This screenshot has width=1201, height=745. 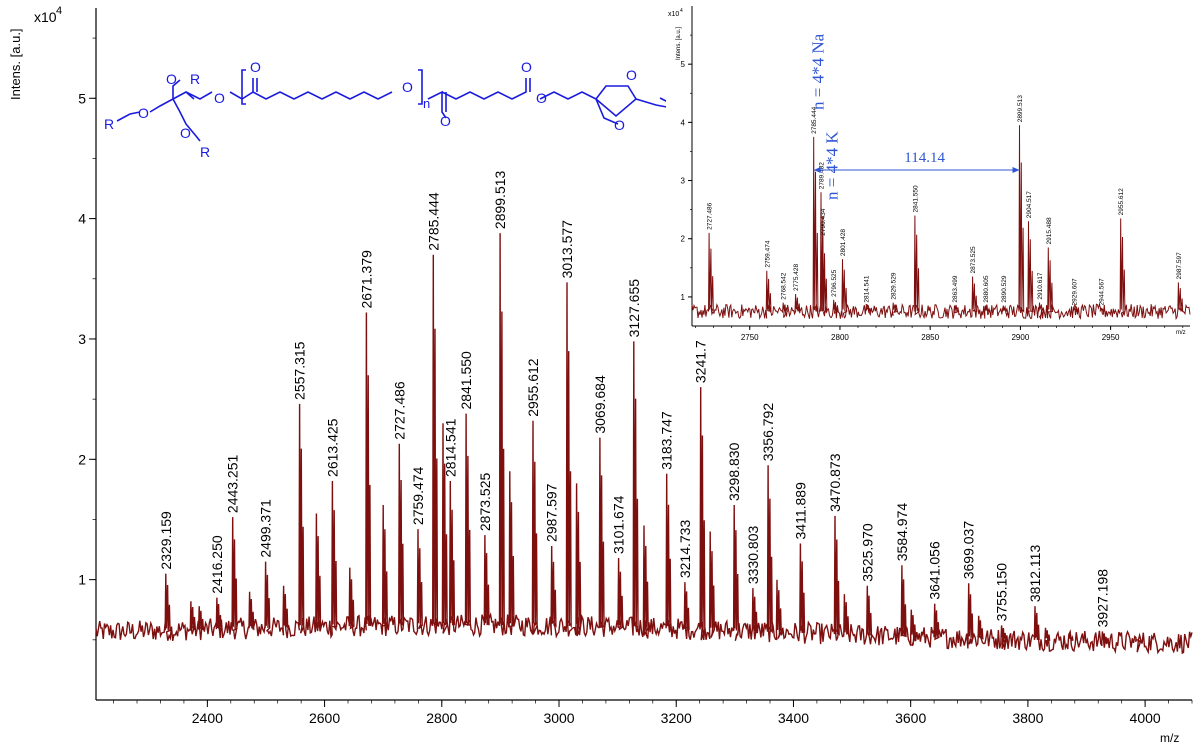 I want to click on peak-label: 2829.529, so click(x=894, y=285).